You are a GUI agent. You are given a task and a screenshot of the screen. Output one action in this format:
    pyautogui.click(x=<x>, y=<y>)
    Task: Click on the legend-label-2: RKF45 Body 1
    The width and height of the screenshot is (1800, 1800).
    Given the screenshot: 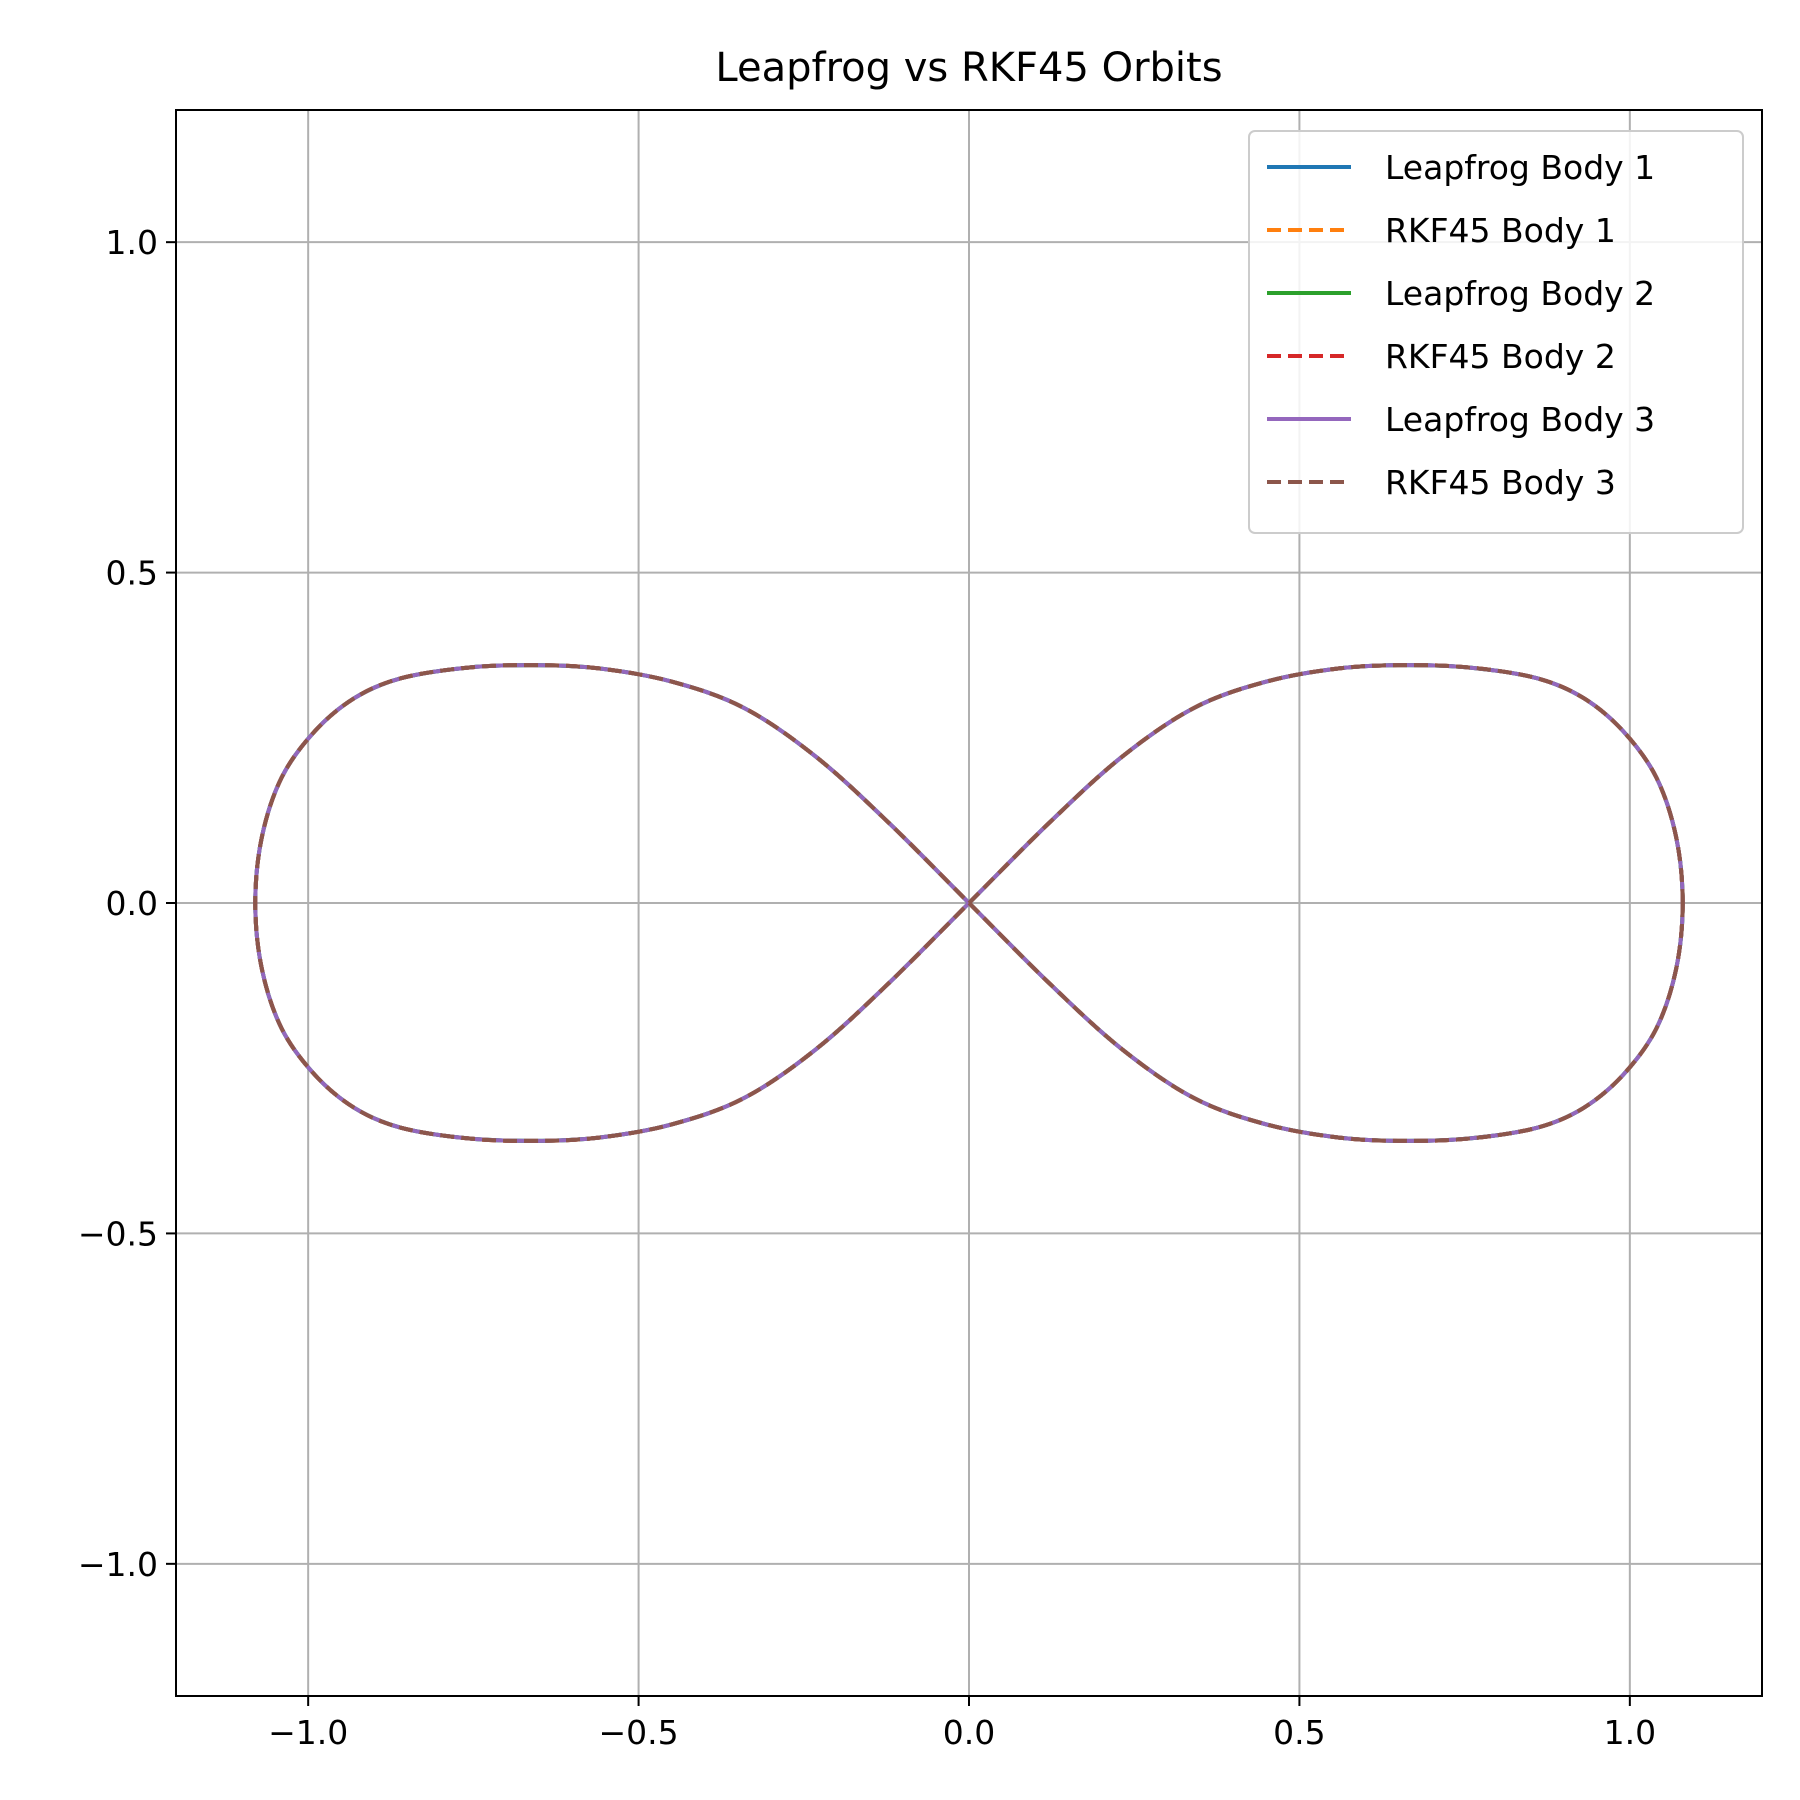 What is the action you would take?
    pyautogui.click(x=1500, y=230)
    